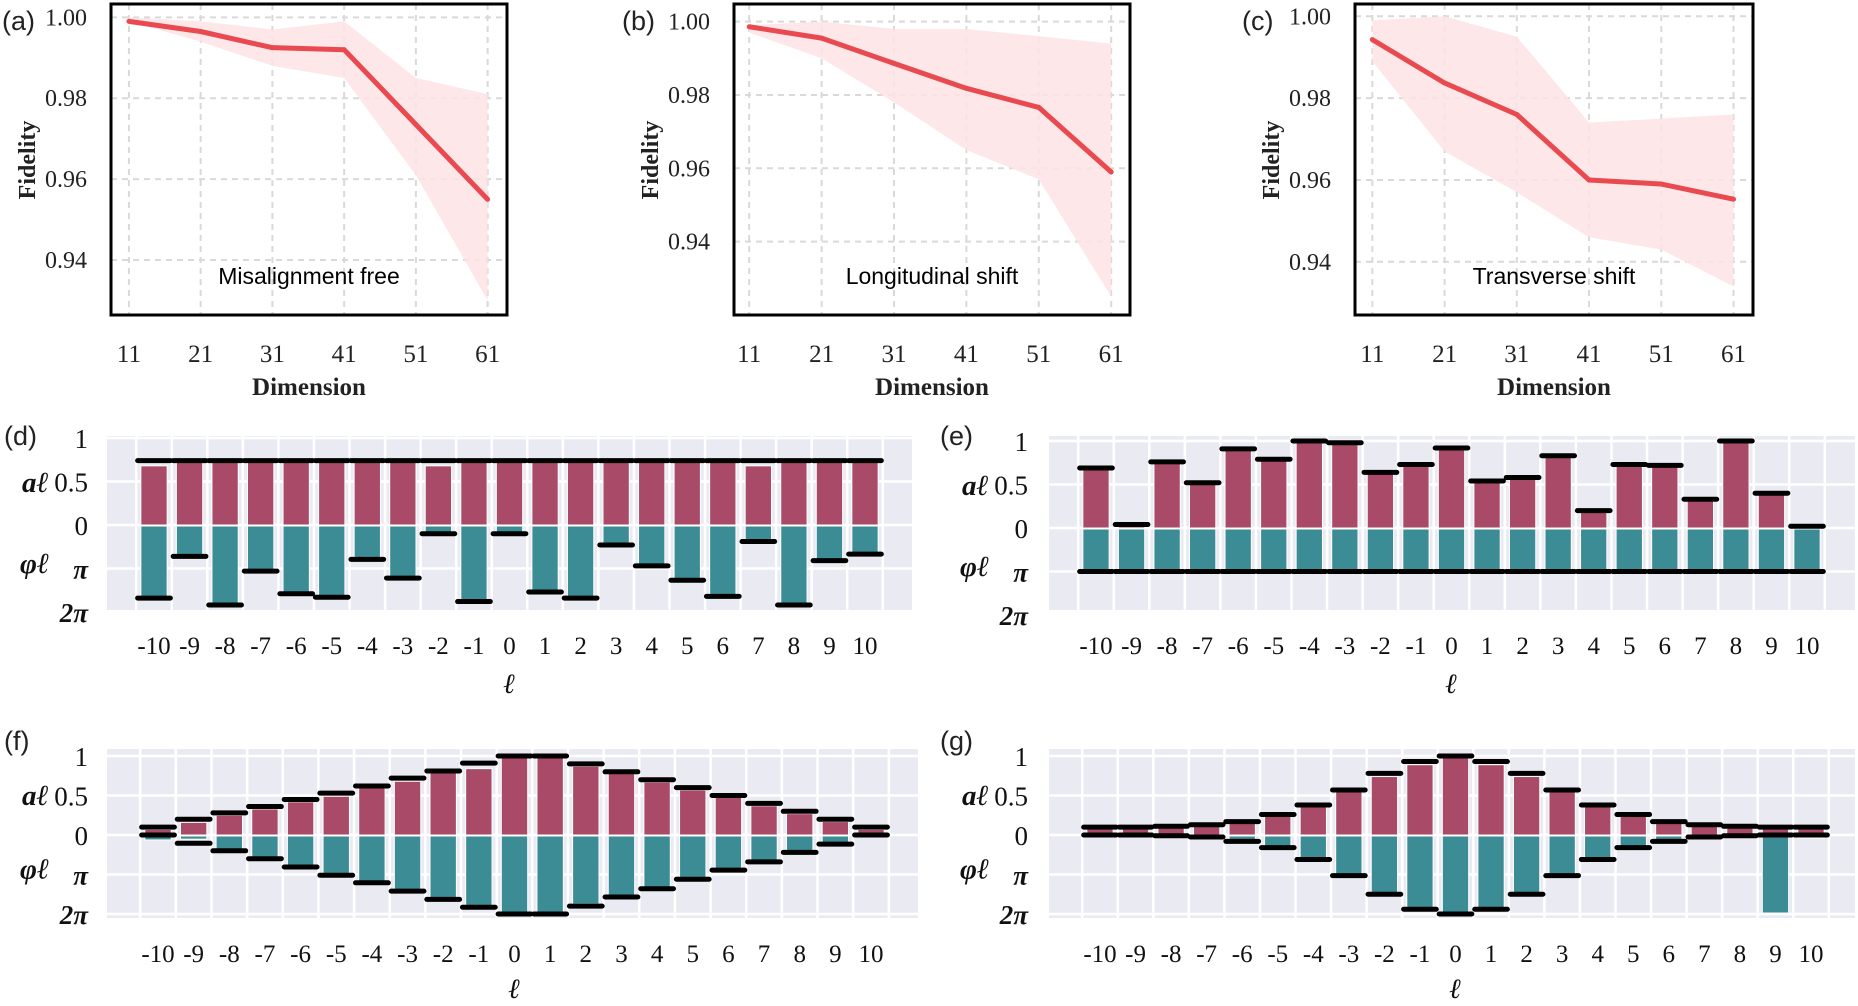 This screenshot has height=1006, width=1858. What do you see at coordinates (82, 757) in the screenshot?
I see `y-tick-label: 1` at bounding box center [82, 757].